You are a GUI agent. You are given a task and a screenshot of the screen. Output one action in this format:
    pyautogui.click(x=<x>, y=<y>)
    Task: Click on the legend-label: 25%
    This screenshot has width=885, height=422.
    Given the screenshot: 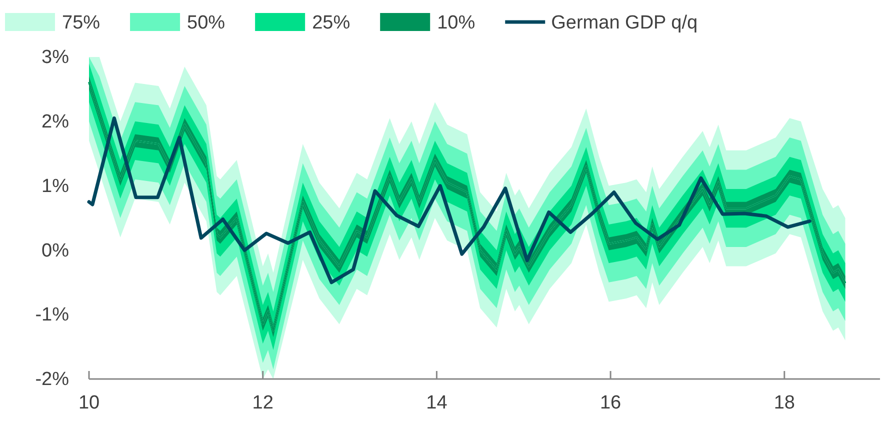 What is the action you would take?
    pyautogui.click(x=331, y=23)
    